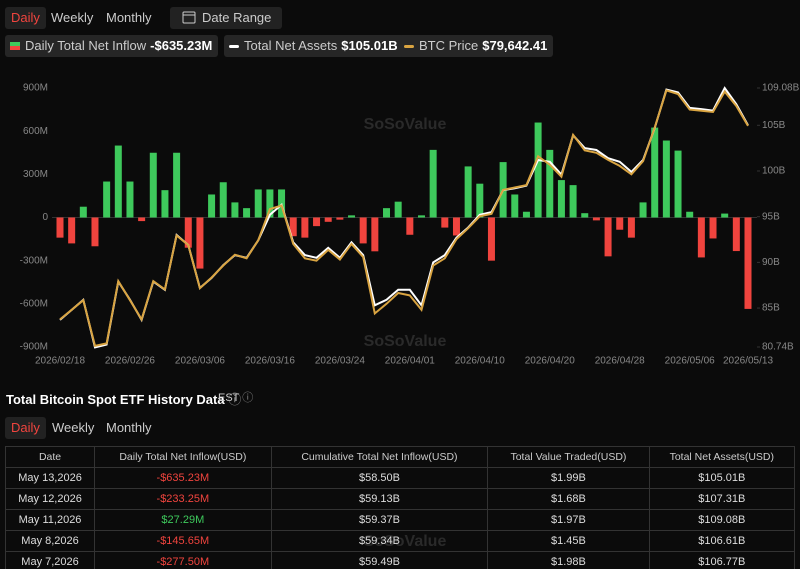 Image resolution: width=800 pixels, height=569 pixels. What do you see at coordinates (73, 427) in the screenshot?
I see `table-period-tab: Weekly` at bounding box center [73, 427].